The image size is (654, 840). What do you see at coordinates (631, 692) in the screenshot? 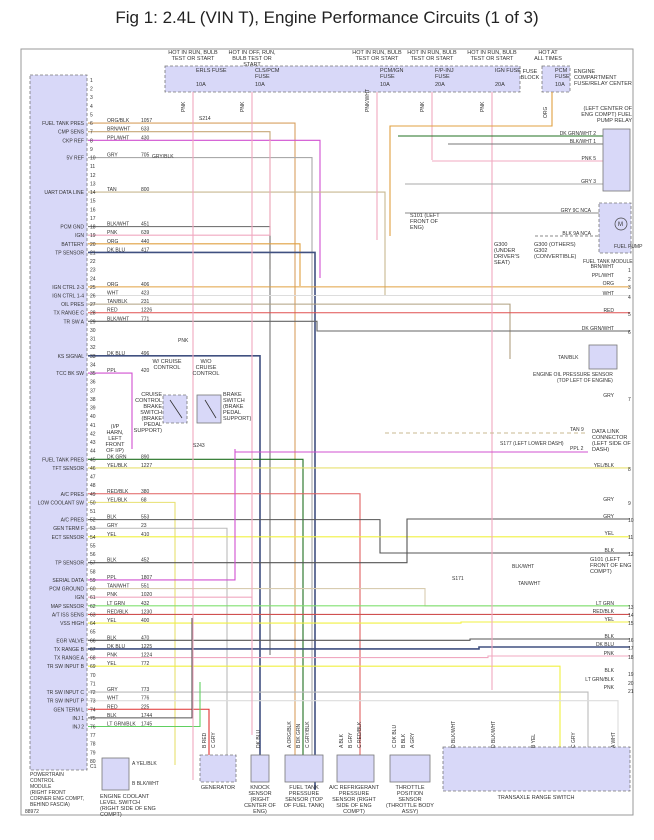
I see `connector-pin-number: 21` at bounding box center [631, 692].